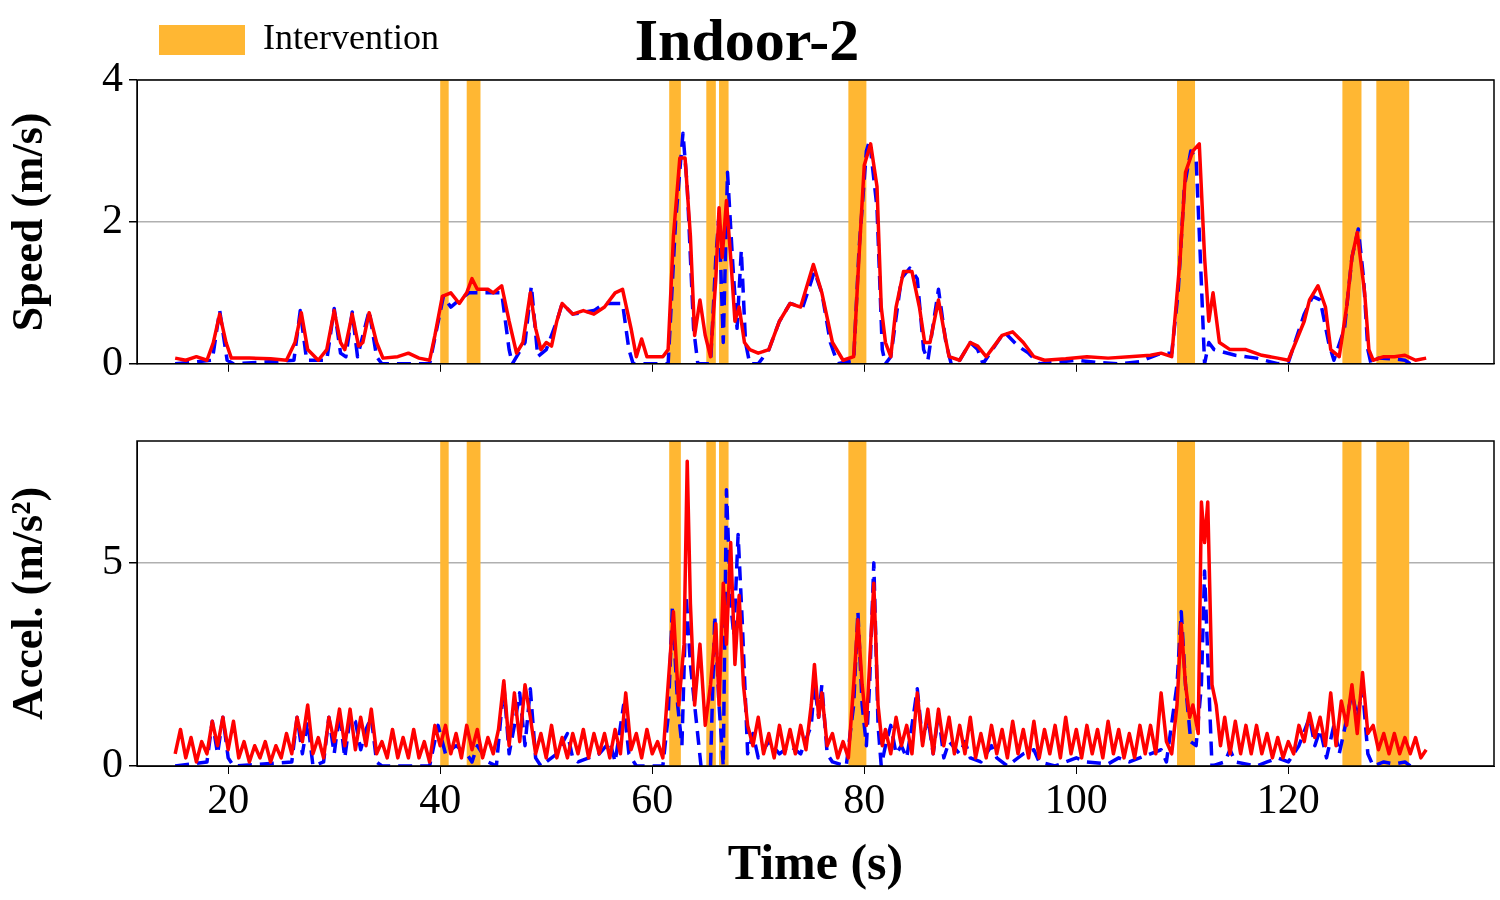 The height and width of the screenshot is (900, 1500). Describe the element at coordinates (112, 218) in the screenshot. I see `y-tick-label: 2` at that location.